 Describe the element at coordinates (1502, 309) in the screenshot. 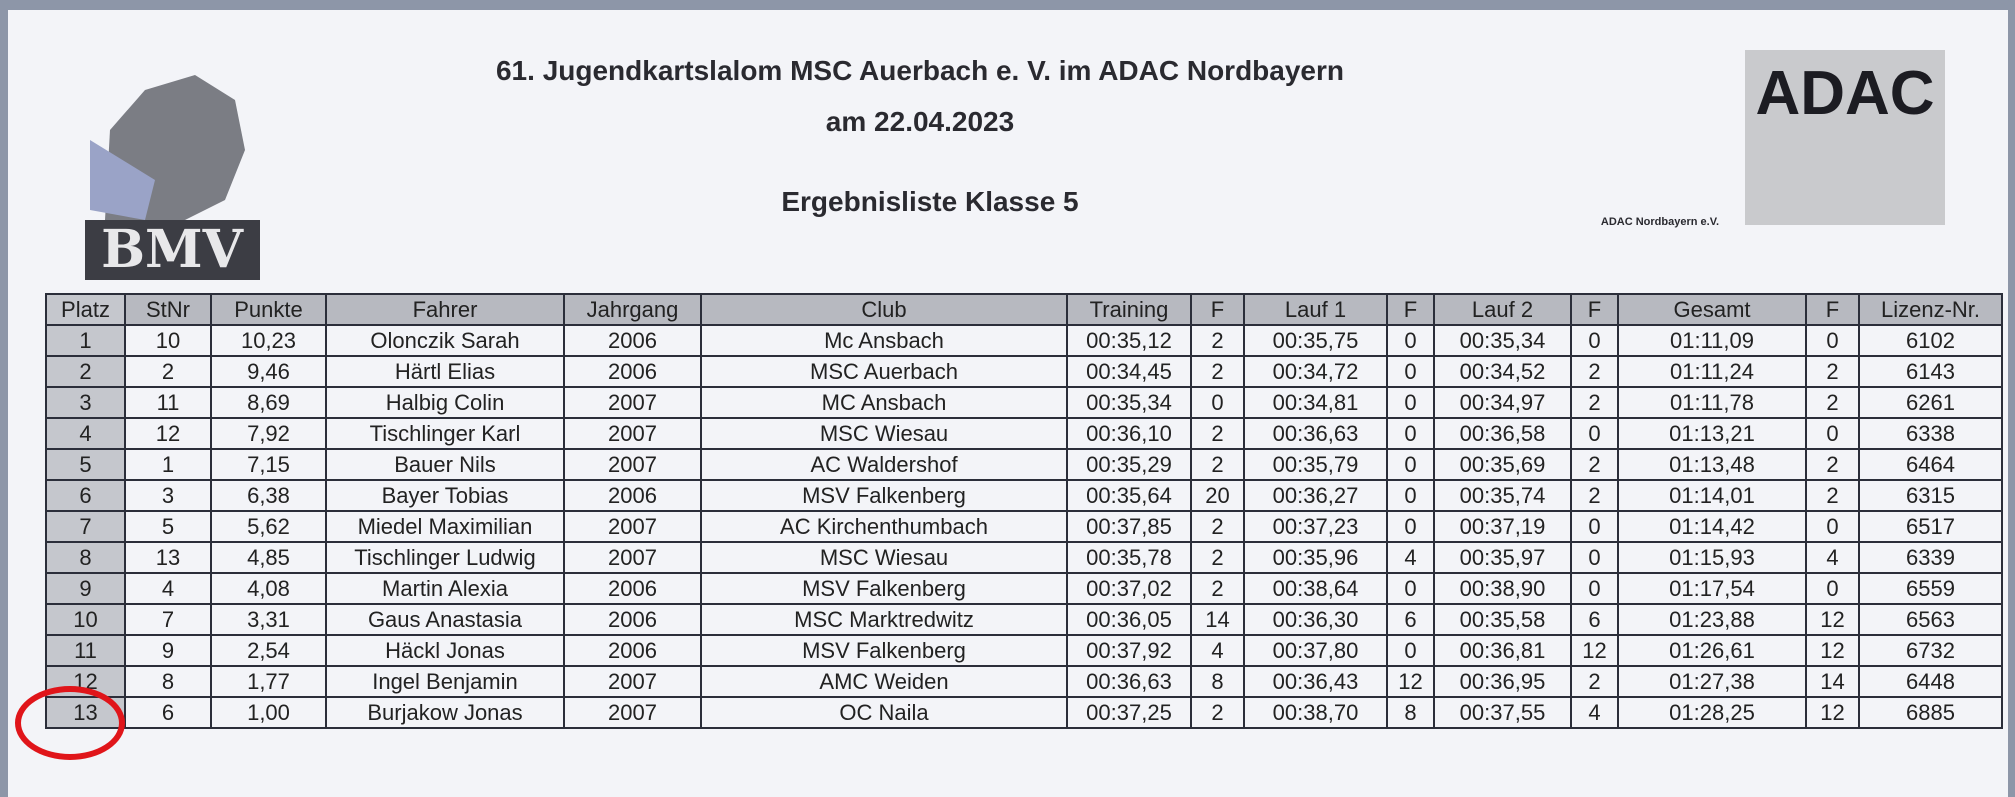

I see `column-header: Lauf 2` at that location.